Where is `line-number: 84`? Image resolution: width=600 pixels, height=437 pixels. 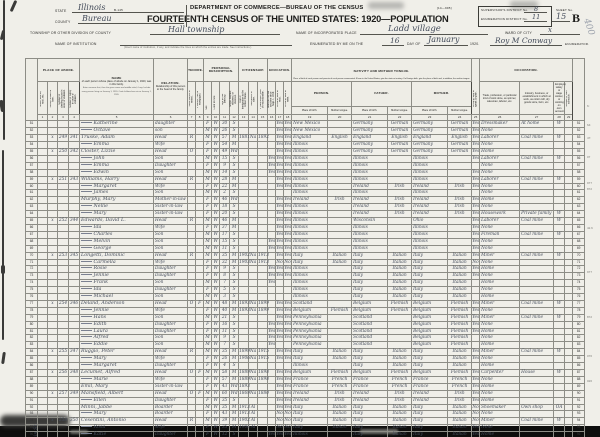
line-number: 84 is located at coordinates (31, 352).